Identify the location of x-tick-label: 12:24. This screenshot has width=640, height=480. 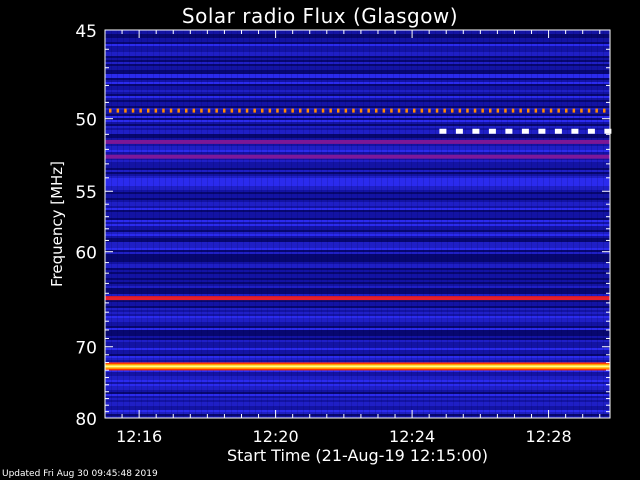
(412, 436).